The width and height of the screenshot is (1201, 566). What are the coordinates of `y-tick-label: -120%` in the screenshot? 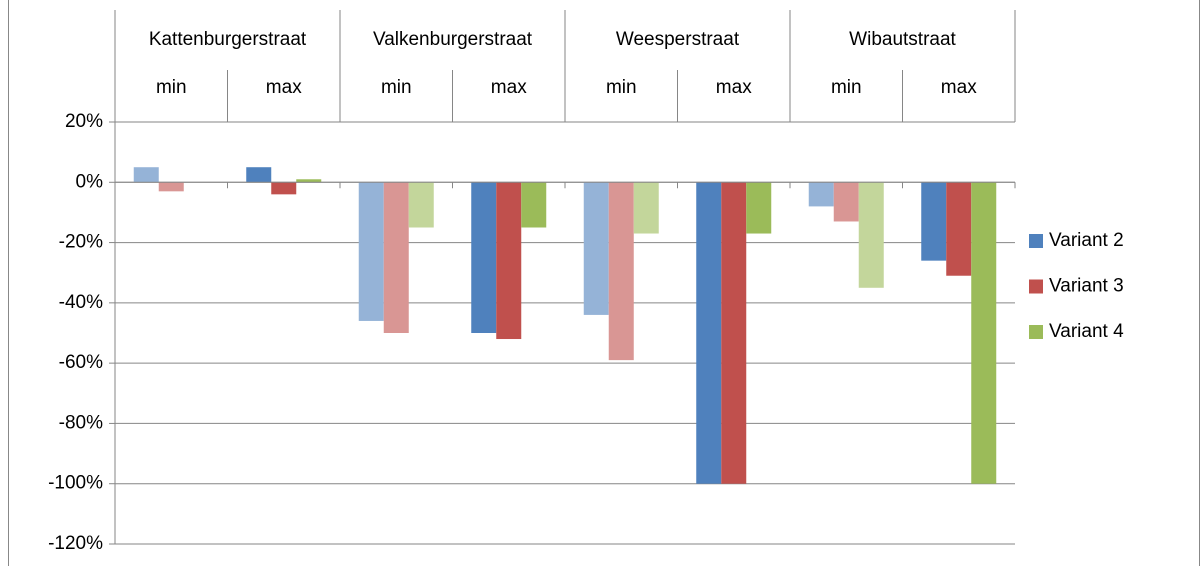 It's located at (75, 543).